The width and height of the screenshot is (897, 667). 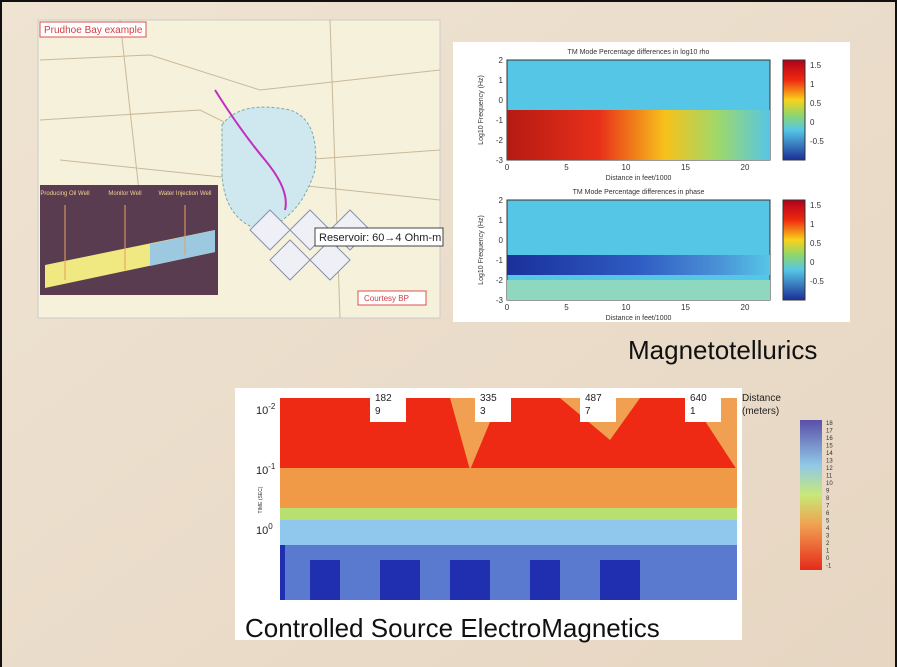 I want to click on colorbar-label: 1.5, so click(x=816, y=205).